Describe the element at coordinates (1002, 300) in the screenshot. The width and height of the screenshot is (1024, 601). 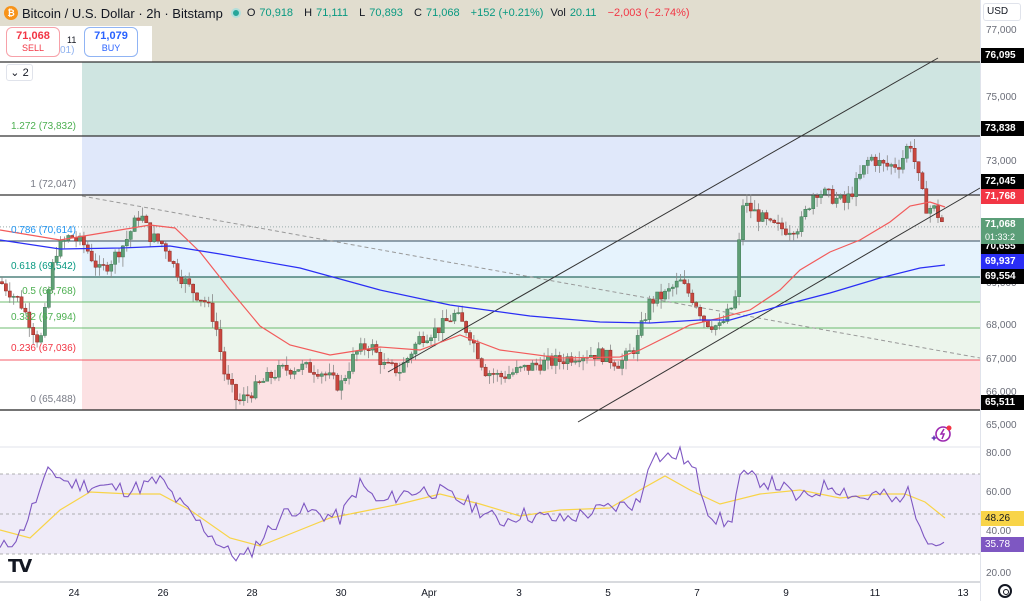
I see `price-axis` at that location.